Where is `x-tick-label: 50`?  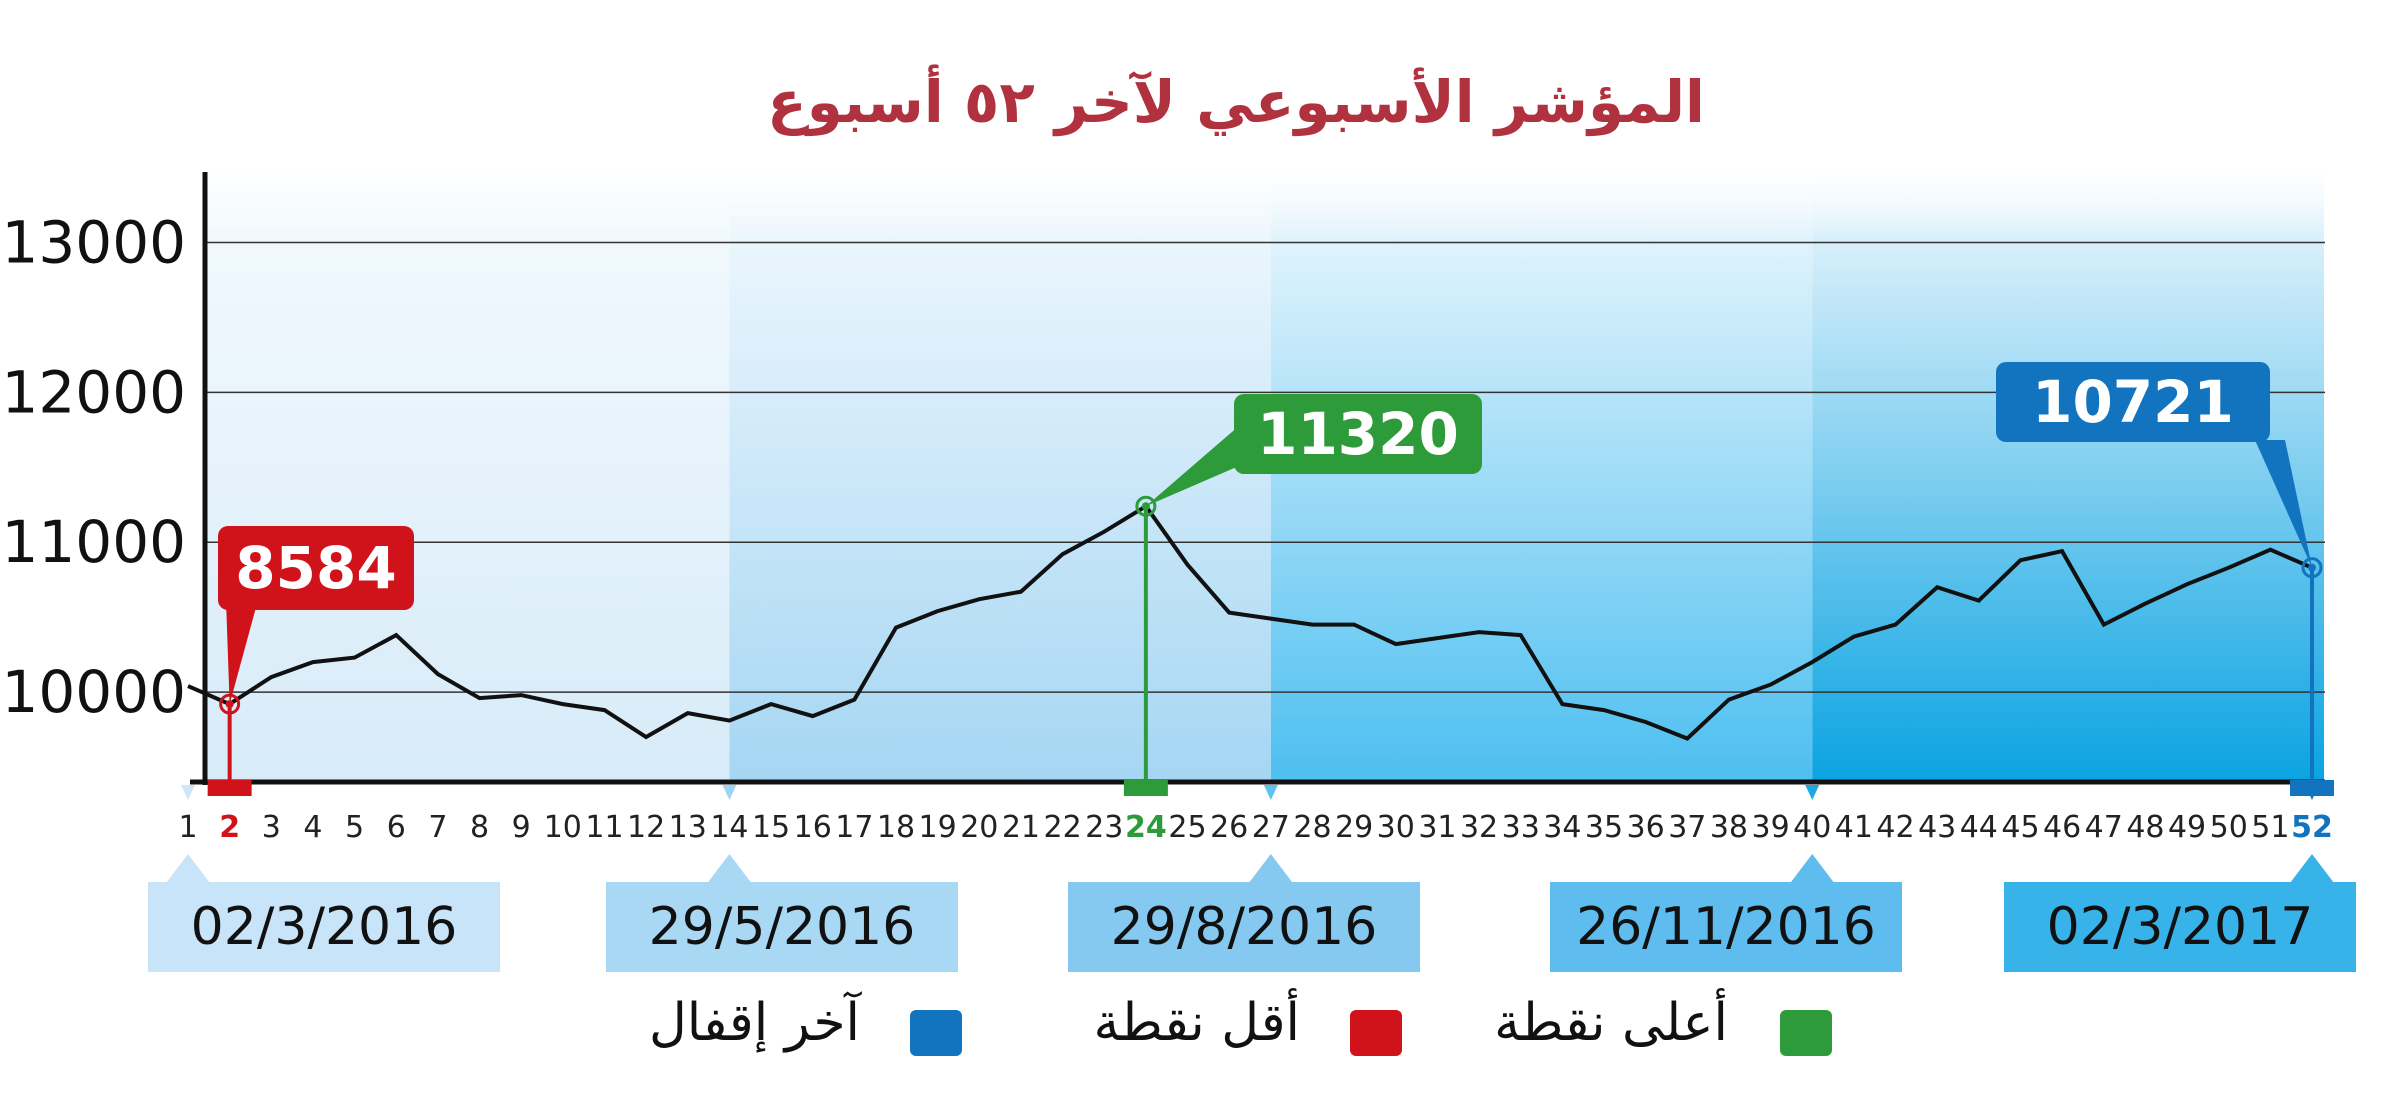
x-tick-label: 50 is located at coordinates (2229, 827).